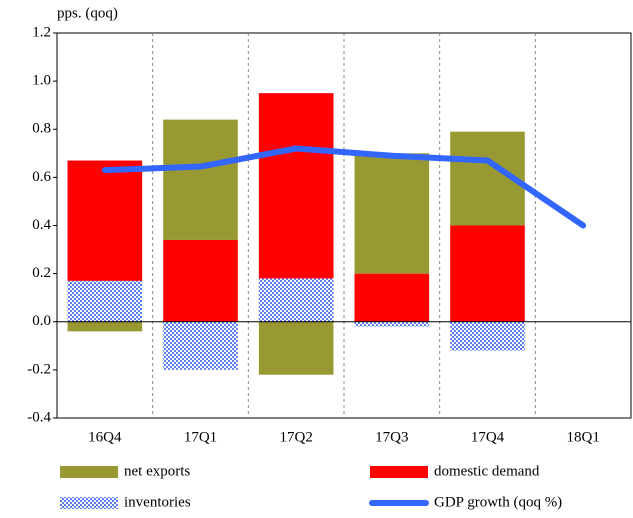 This screenshot has width=633, height=518. I want to click on x-tick-label: 17Q3, so click(391, 437).